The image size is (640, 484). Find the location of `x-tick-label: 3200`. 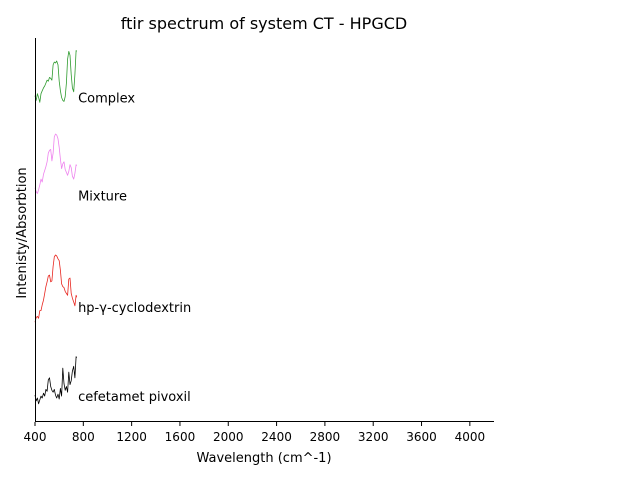

x-tick-label: 3200 is located at coordinates (373, 437).